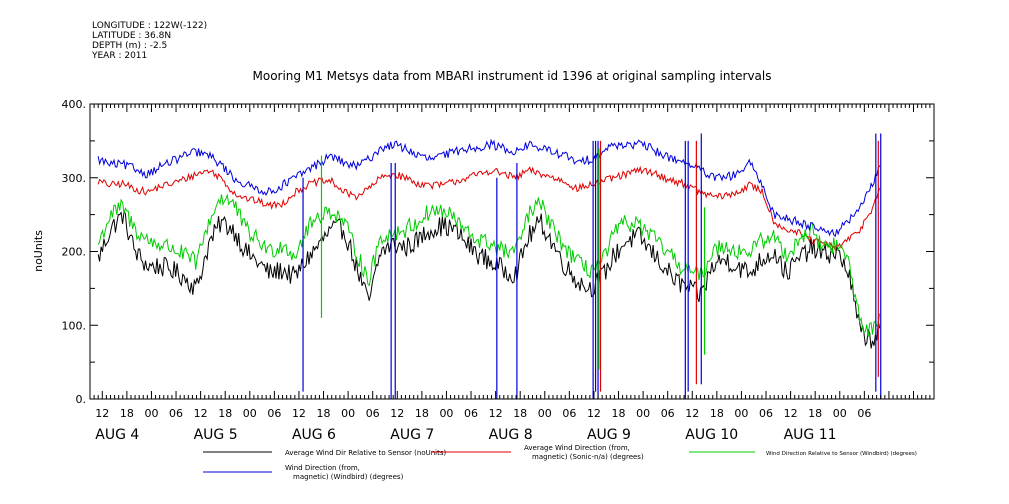 The height and width of the screenshot is (504, 1009). I want to click on legend-label-2: Average Wind Direction (from,, so click(577, 448).